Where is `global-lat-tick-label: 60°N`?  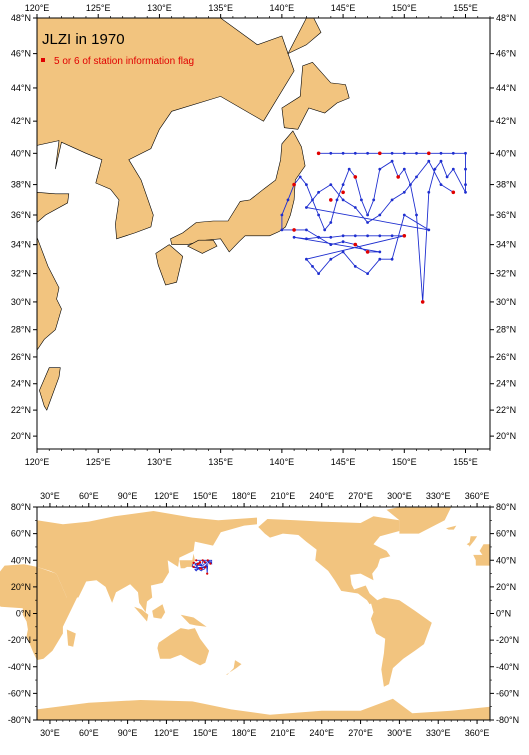 global-lat-tick-label: 60°N is located at coordinates (21, 534).